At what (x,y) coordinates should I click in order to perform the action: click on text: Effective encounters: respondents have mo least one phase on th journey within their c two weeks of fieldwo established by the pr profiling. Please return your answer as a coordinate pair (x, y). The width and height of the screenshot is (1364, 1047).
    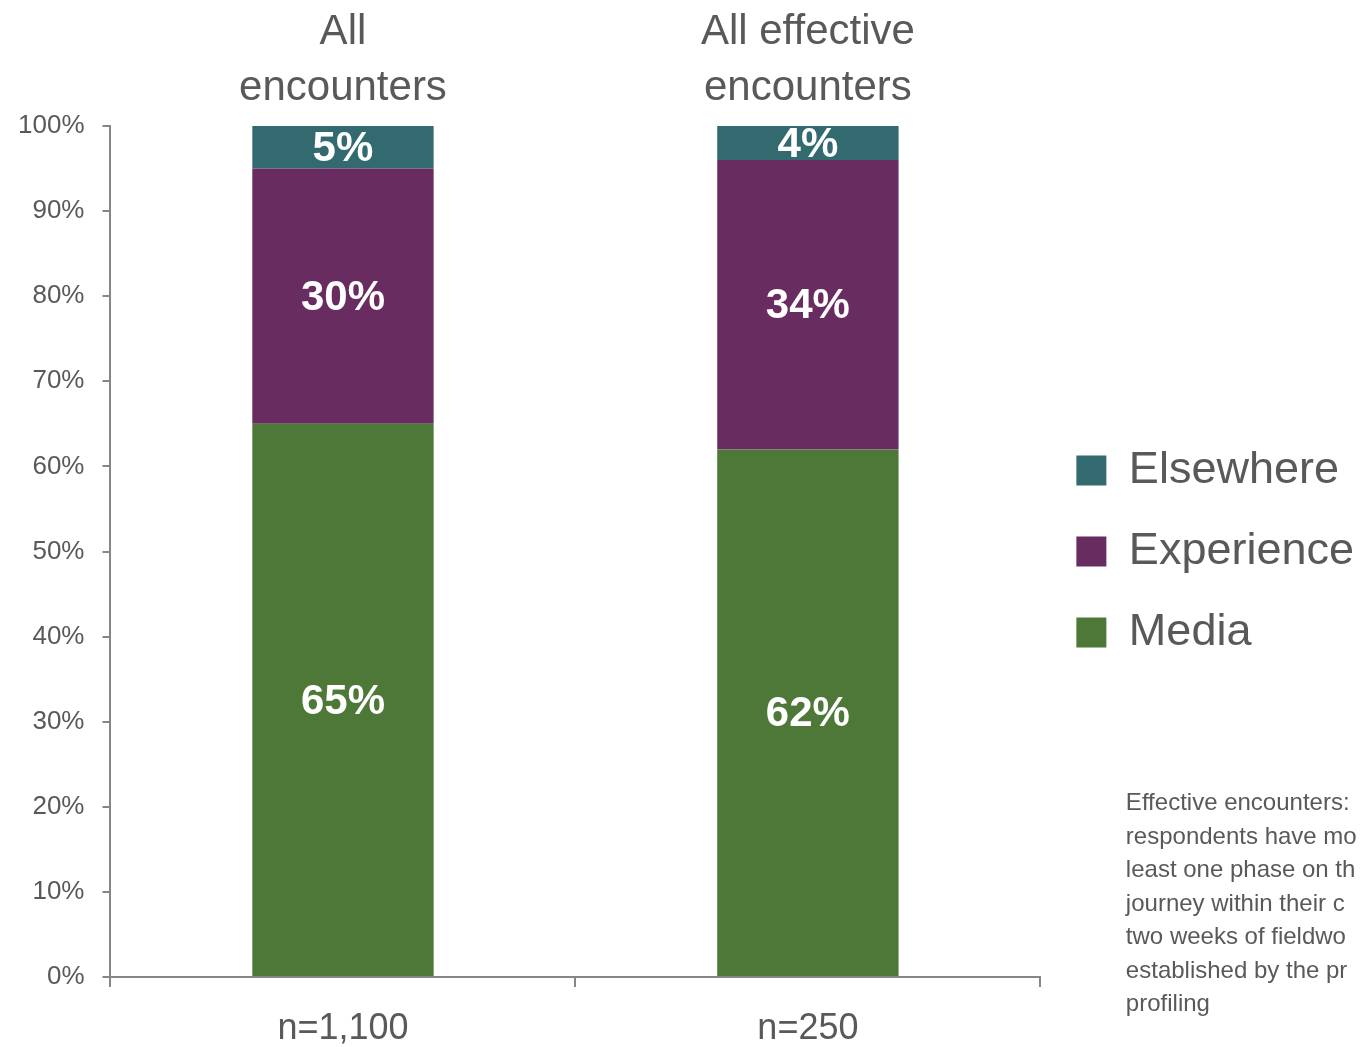
    Looking at the image, I should click on (1240, 902).